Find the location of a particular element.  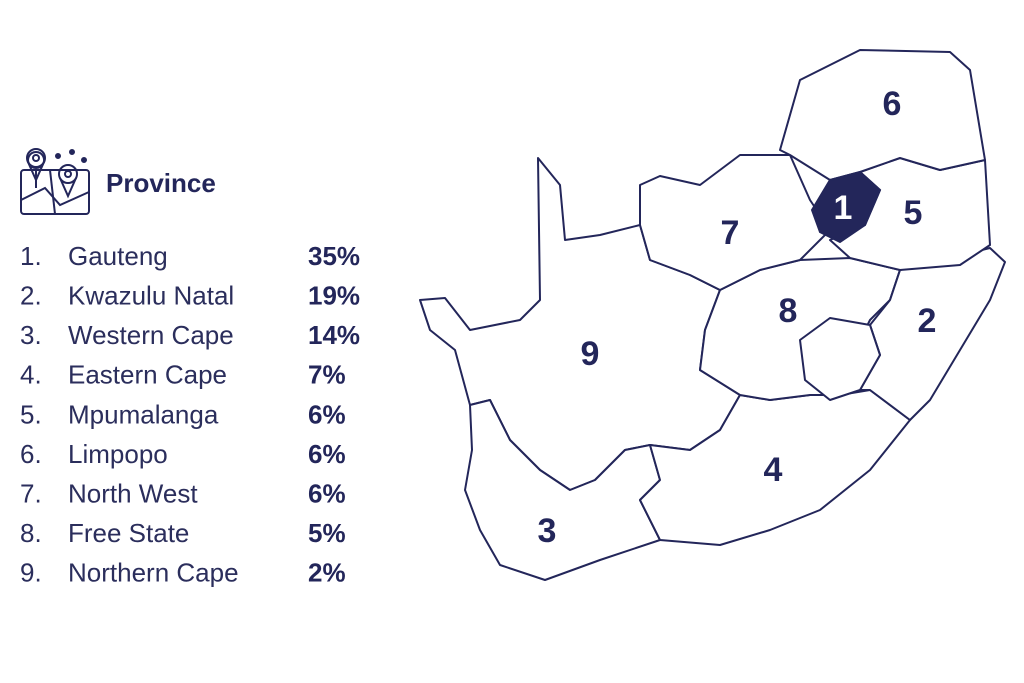

province-share: 5% is located at coordinates (327, 533).